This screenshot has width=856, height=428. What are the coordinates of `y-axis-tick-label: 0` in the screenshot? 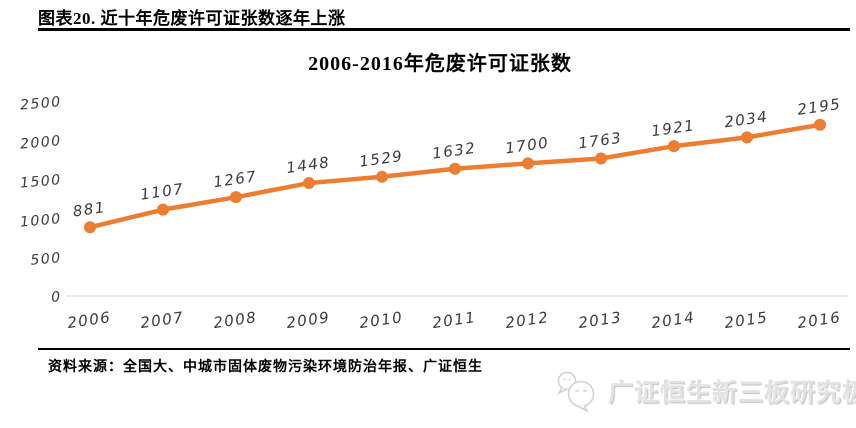 It's located at (57, 297).